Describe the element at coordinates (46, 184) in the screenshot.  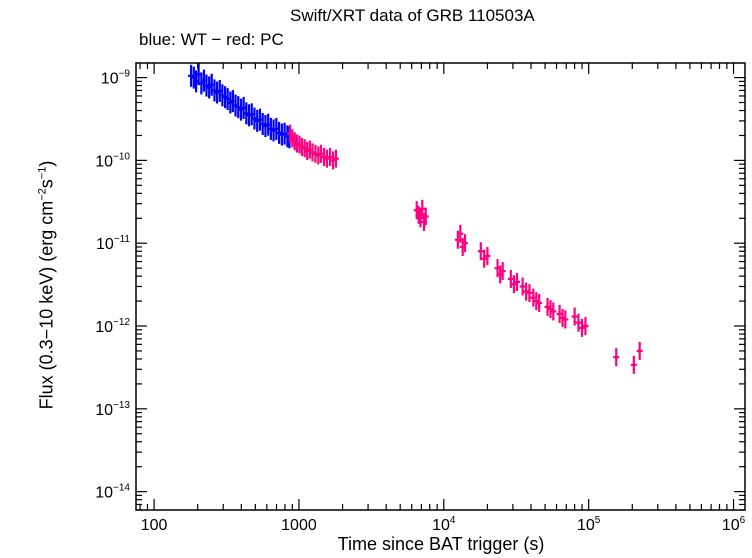
I see `y-axis-label-mid: s` at that location.